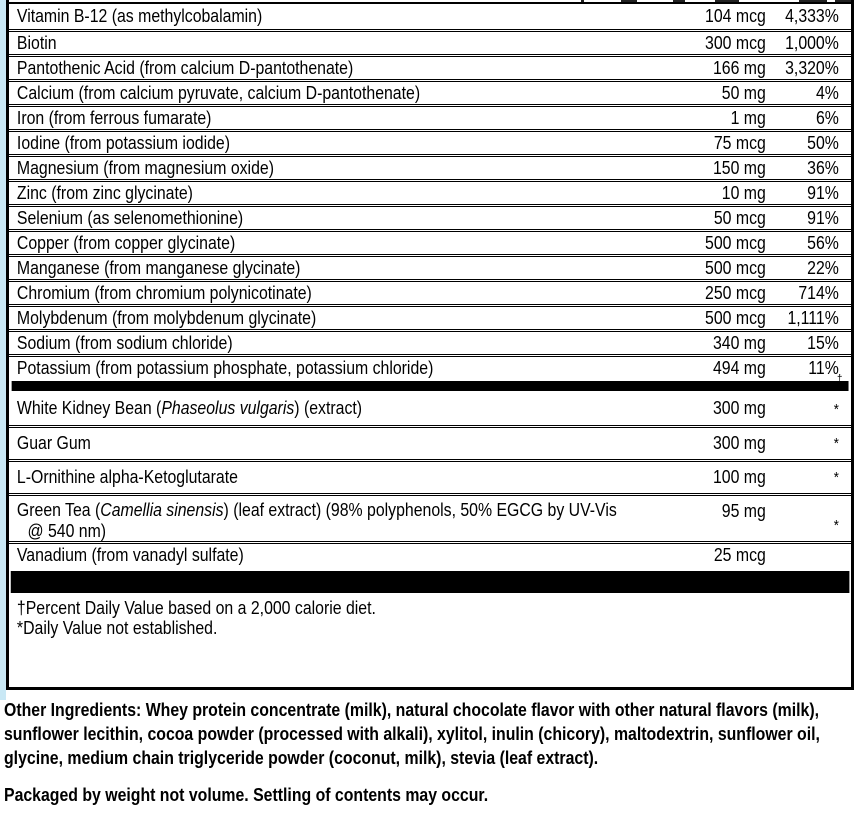 Image resolution: width=861 pixels, height=814 pixels. Describe the element at coordinates (130, 217) in the screenshot. I see `nutrient-name: Selenium (as selenomethionine)` at that location.